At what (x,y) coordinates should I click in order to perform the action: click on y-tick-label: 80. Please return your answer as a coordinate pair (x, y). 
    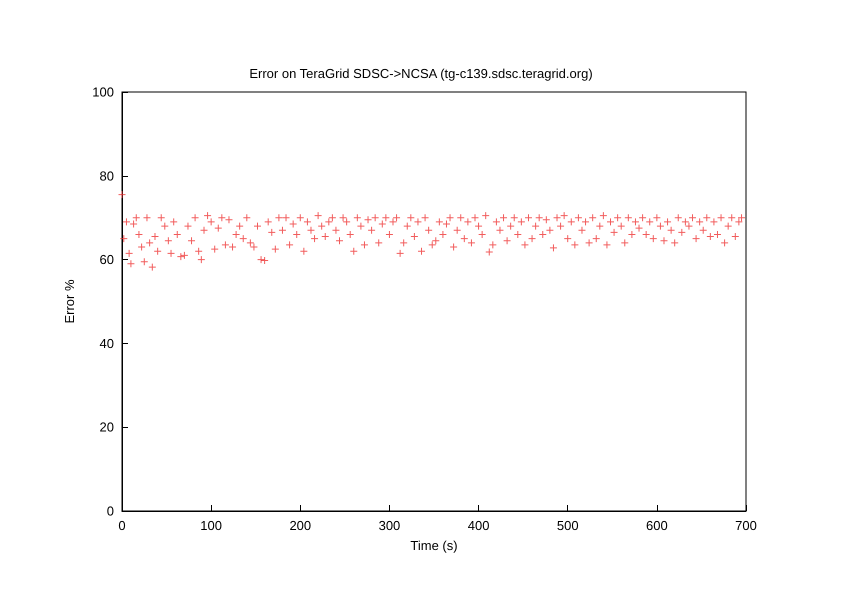
    Looking at the image, I should click on (107, 176).